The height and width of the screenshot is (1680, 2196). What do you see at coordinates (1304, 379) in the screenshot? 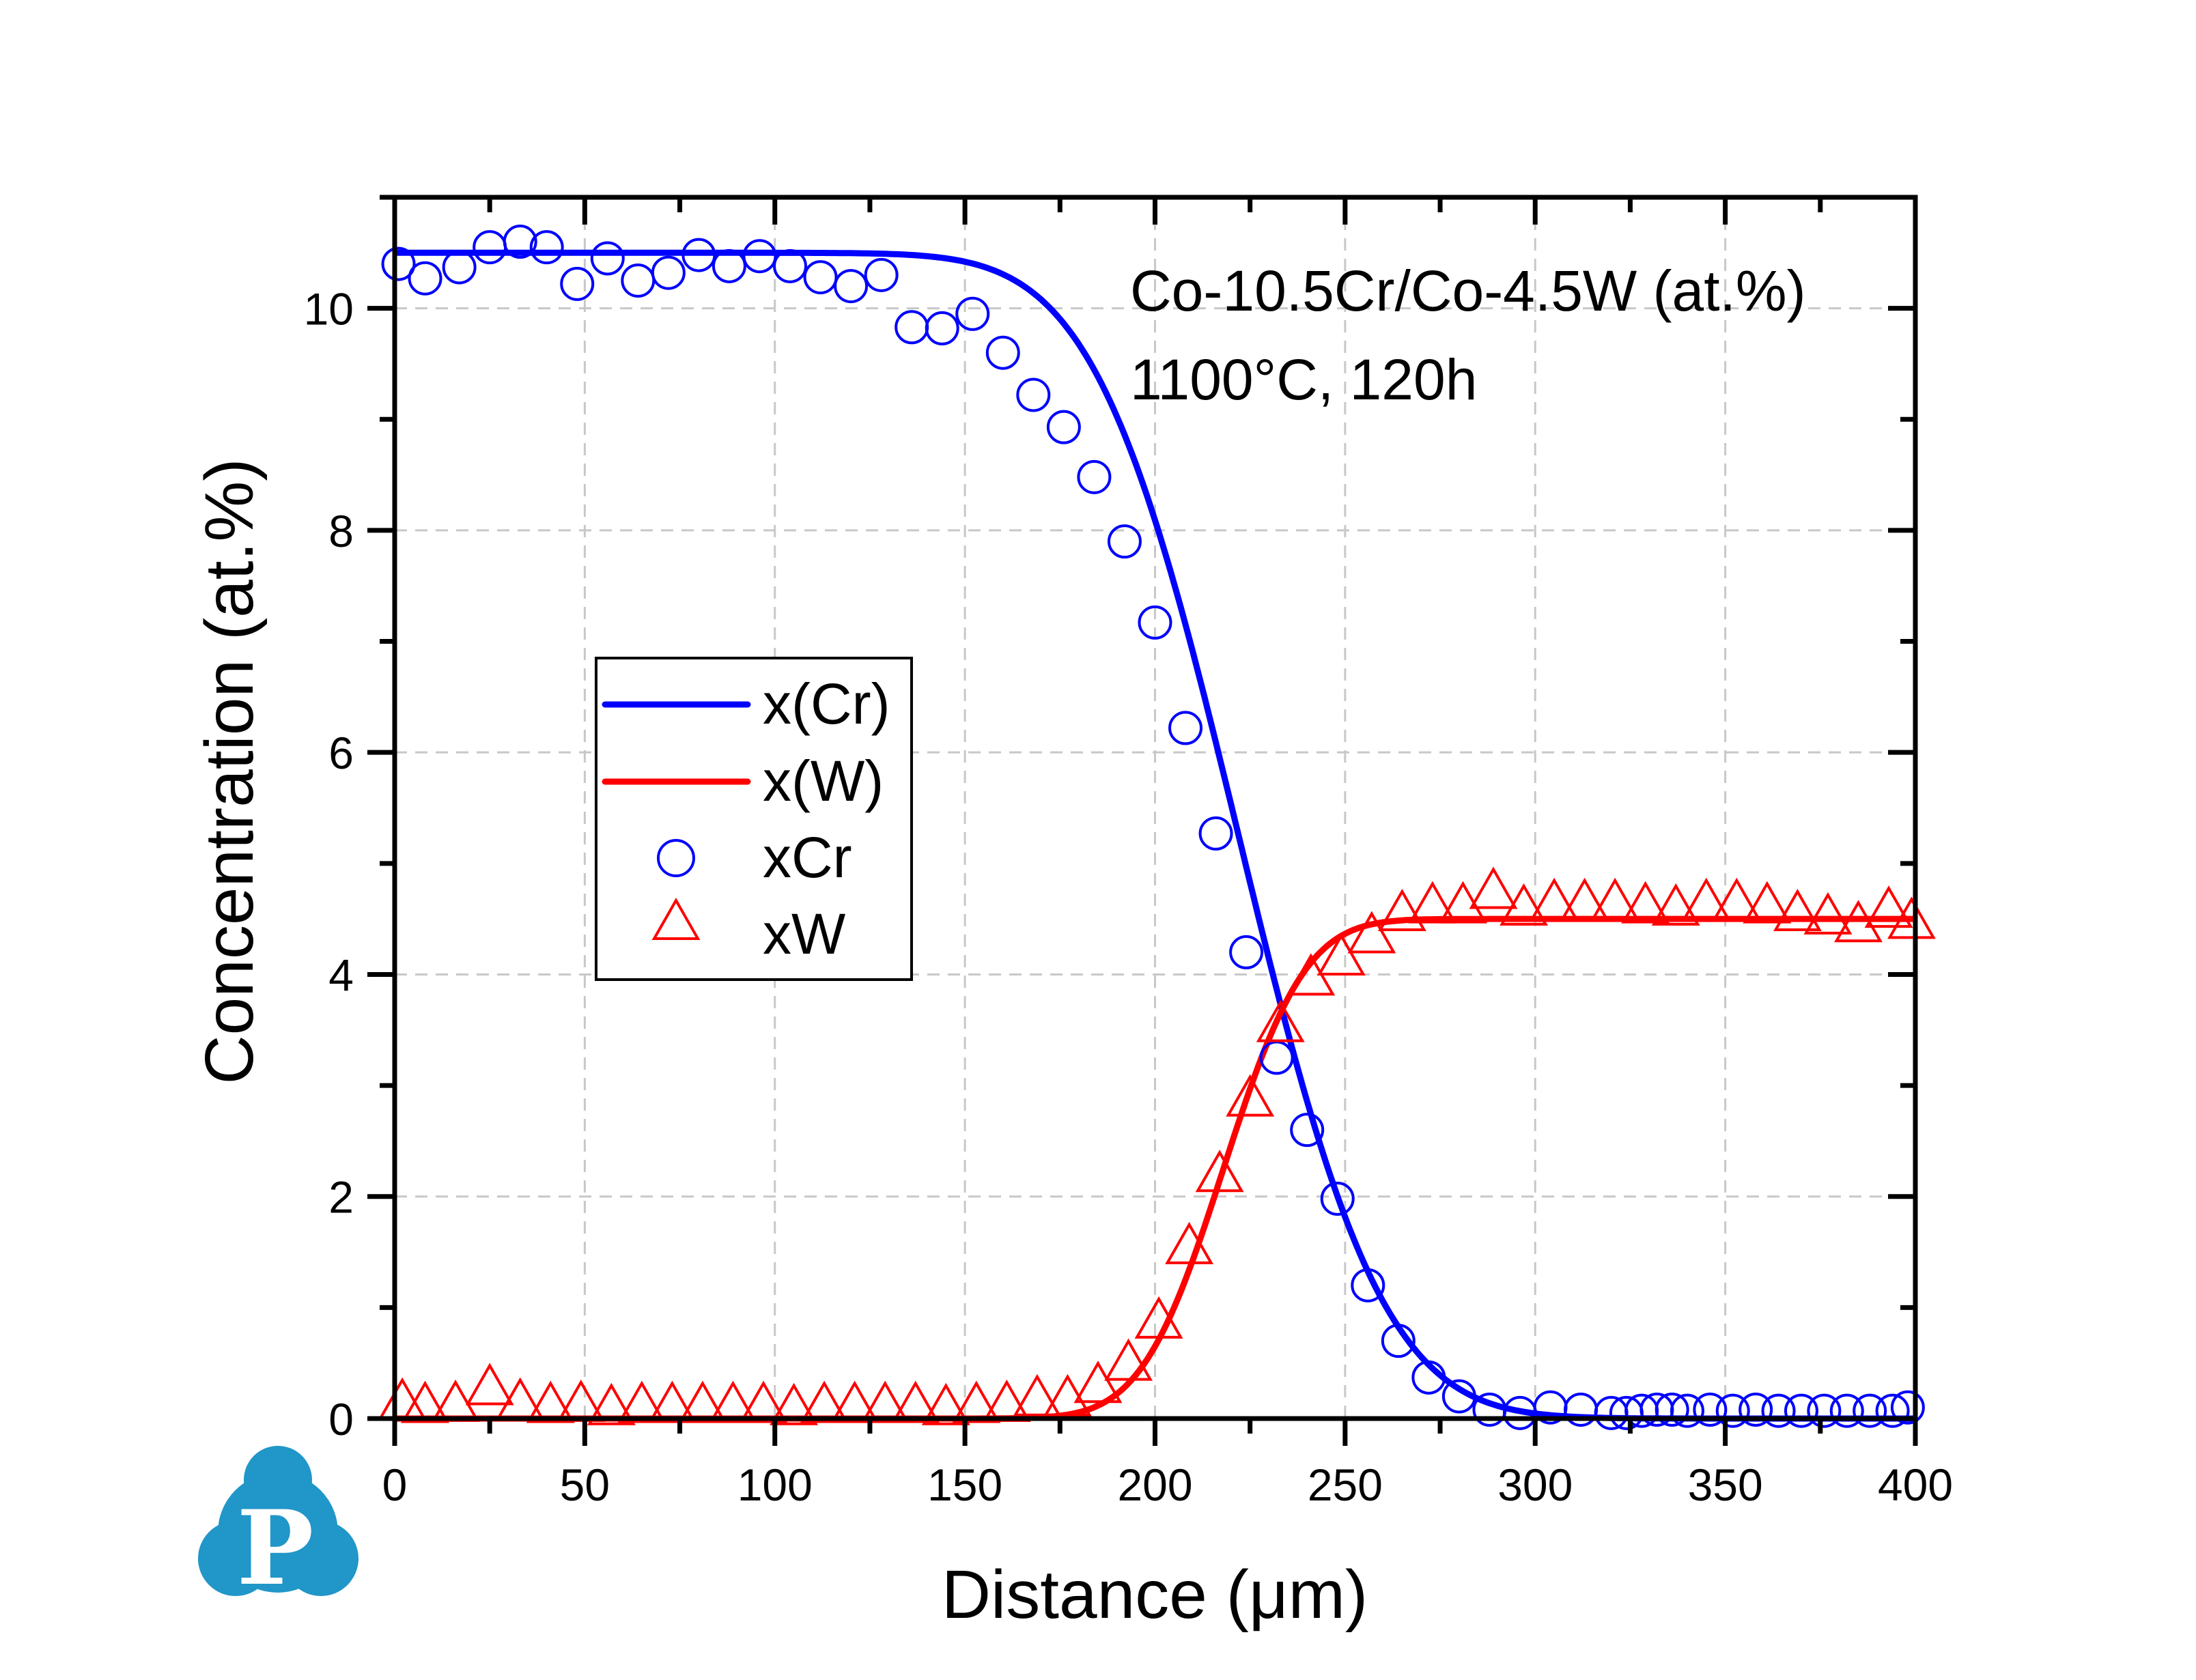
I see `annotation-condition: 1100°C, 120h` at bounding box center [1304, 379].